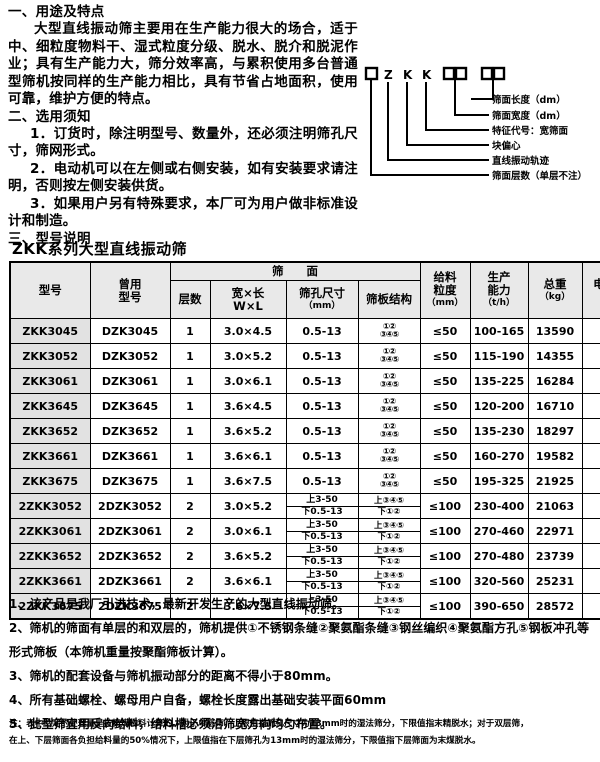 The width and height of the screenshot is (600, 762). What do you see at coordinates (499, 556) in the screenshot?
I see `cell-capacity: 270-480` at bounding box center [499, 556].